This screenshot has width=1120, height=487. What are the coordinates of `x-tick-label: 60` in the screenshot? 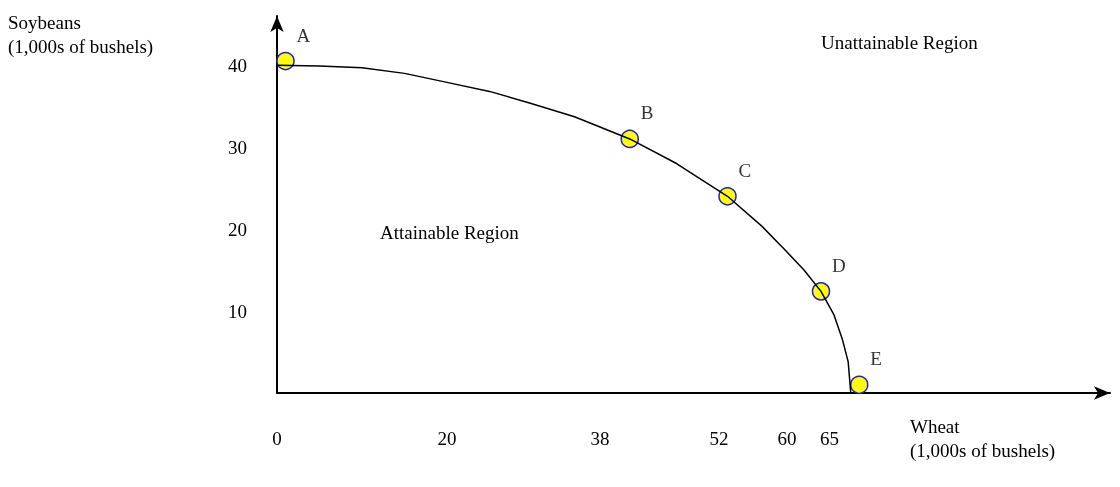 It's located at (787, 438).